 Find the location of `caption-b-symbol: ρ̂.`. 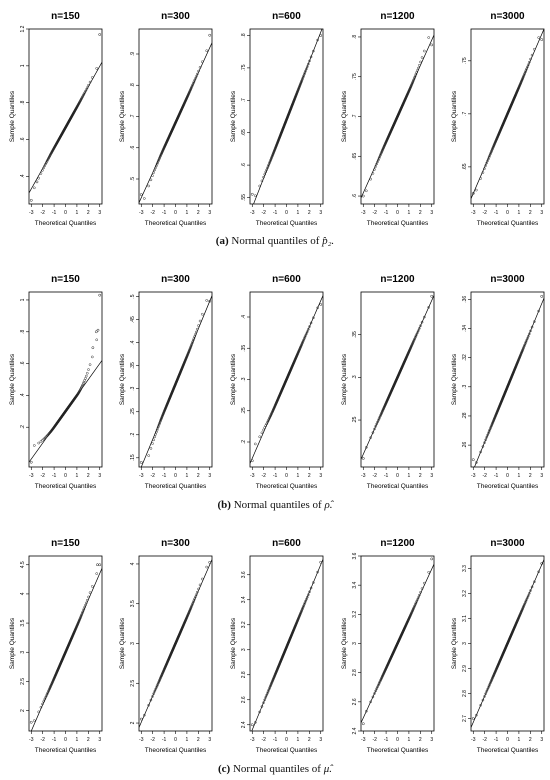

caption-b-symbol: ρ̂. is located at coordinates (328, 505).